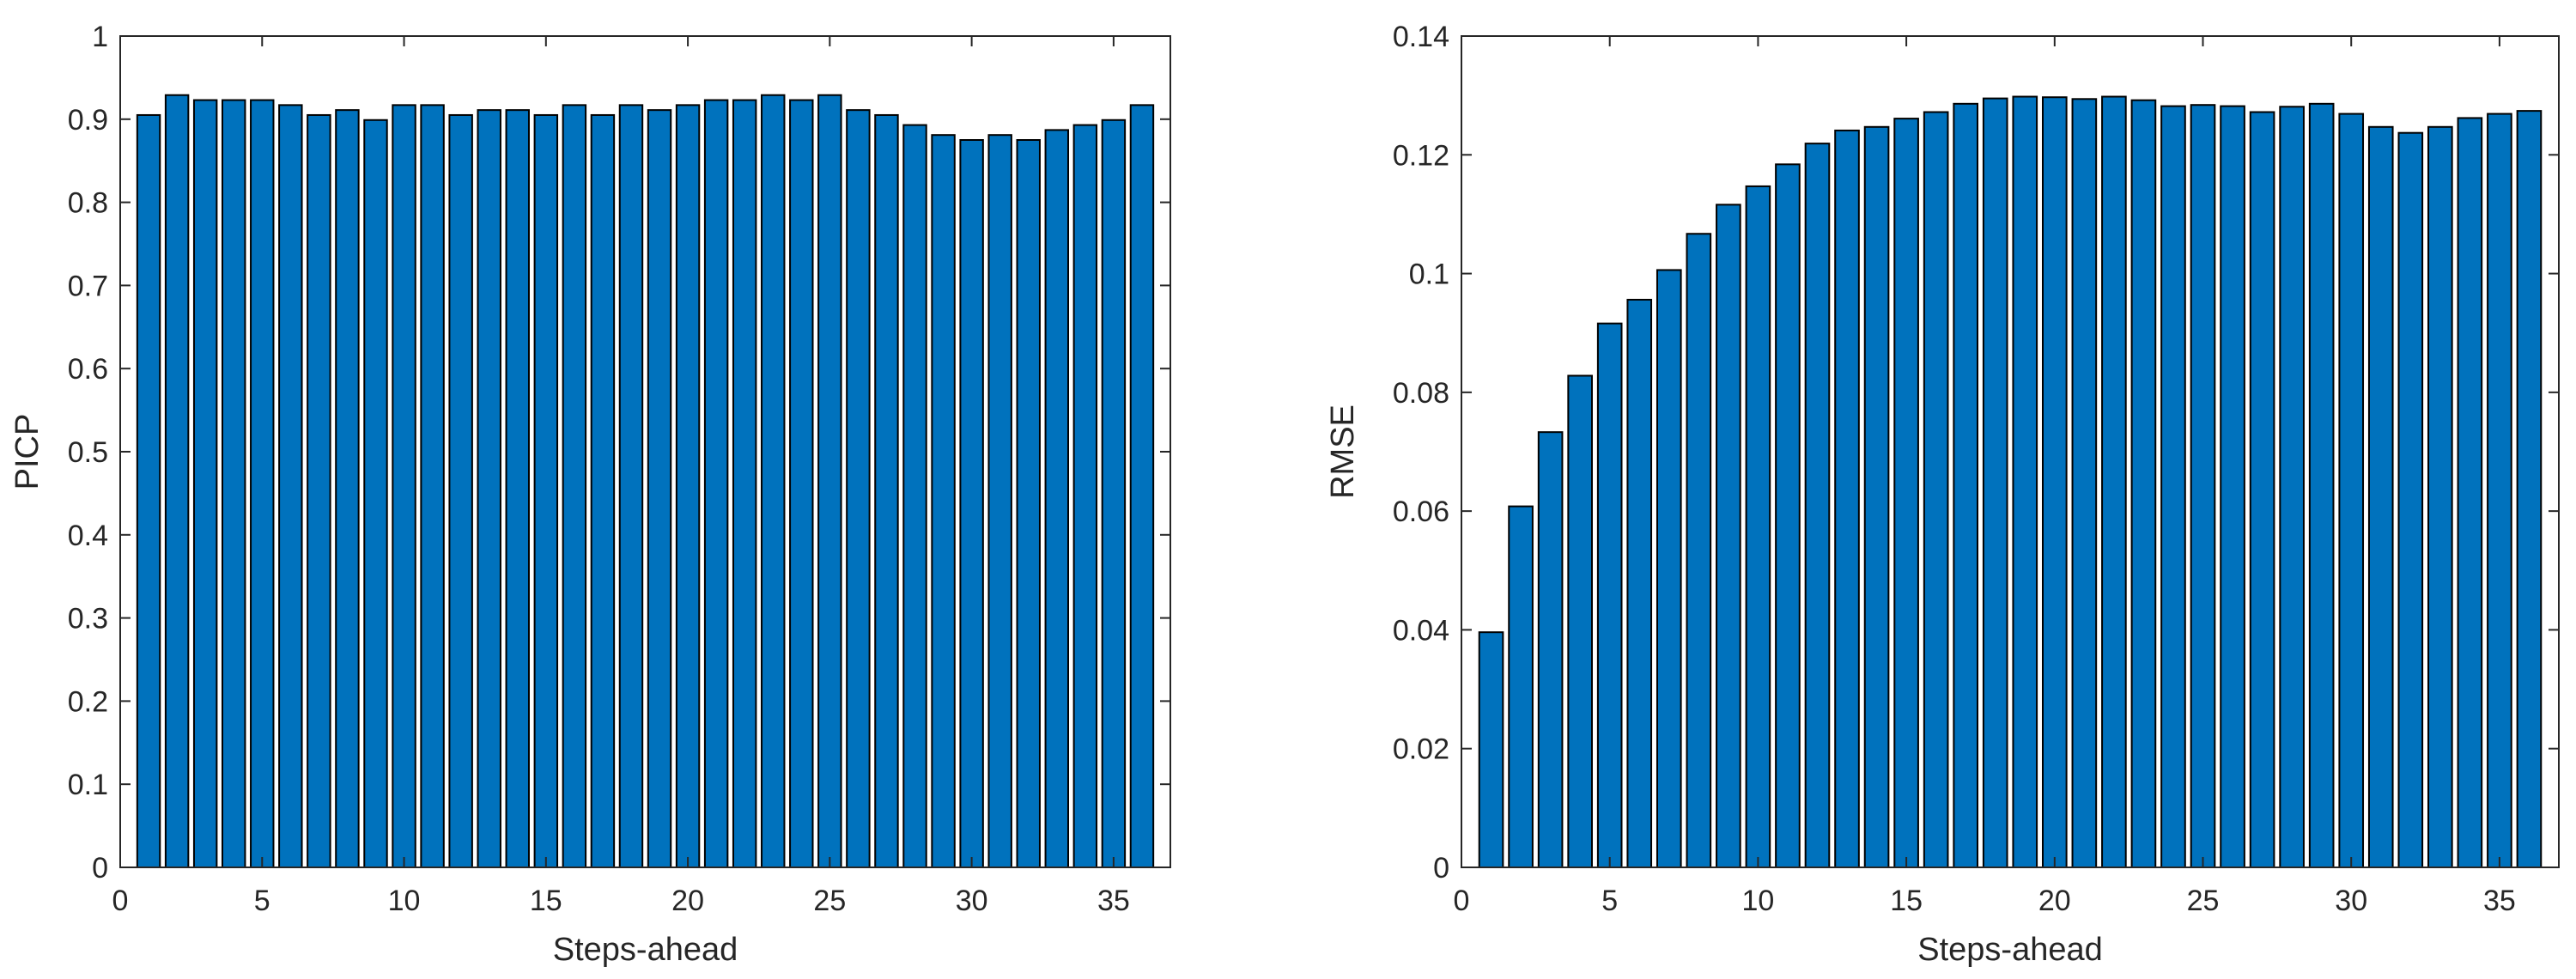 Image resolution: width=2576 pixels, height=979 pixels. I want to click on rmse-xtick-label: 15, so click(1907, 901).